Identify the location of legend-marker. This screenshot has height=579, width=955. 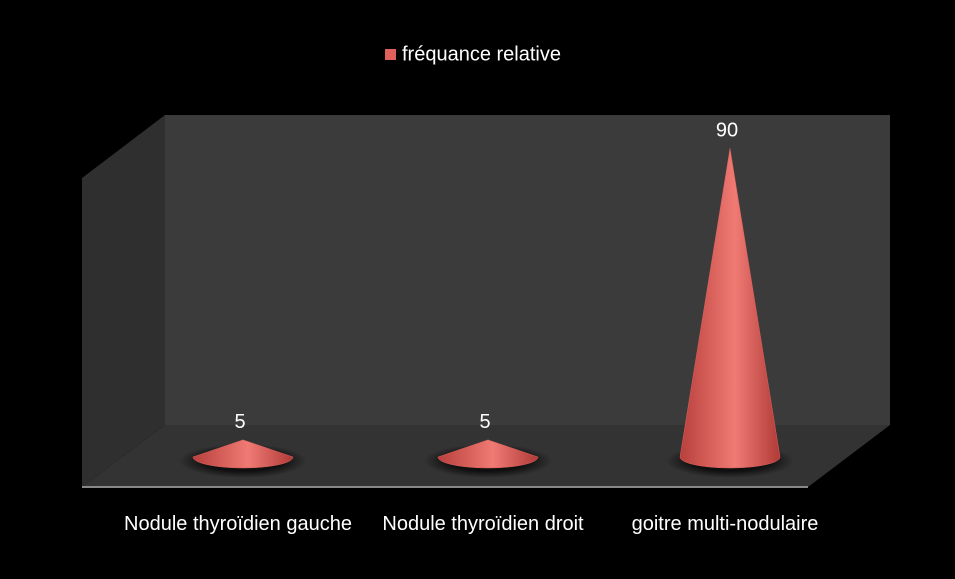
(390, 54).